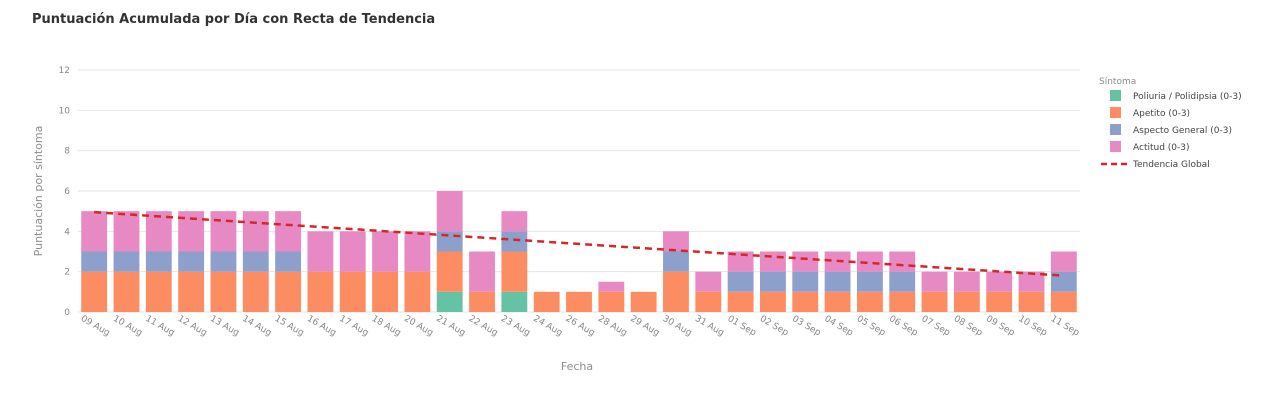 Image resolution: width=1280 pixels, height=409 pixels. What do you see at coordinates (1065, 326) in the screenshot?
I see `x-tick-label: 11 Sep` at bounding box center [1065, 326].